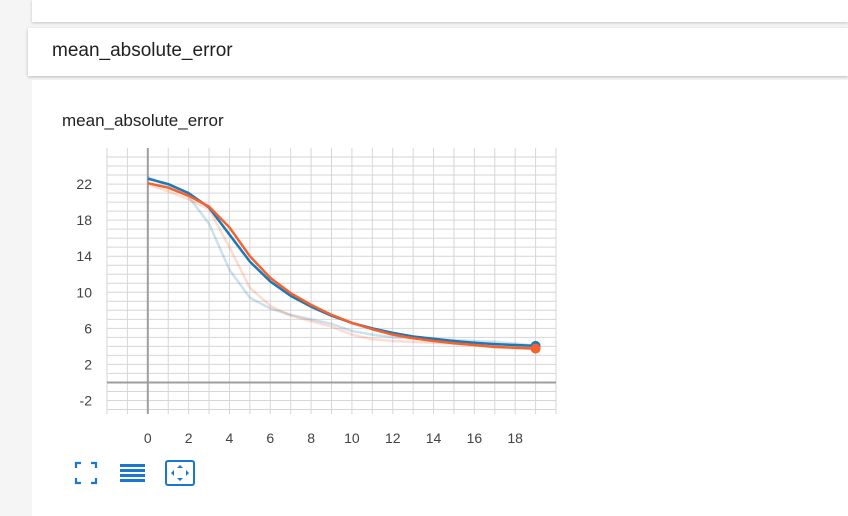 This screenshot has height=516, width=848. I want to click on chart-title: mean_absolute_error, so click(143, 120).